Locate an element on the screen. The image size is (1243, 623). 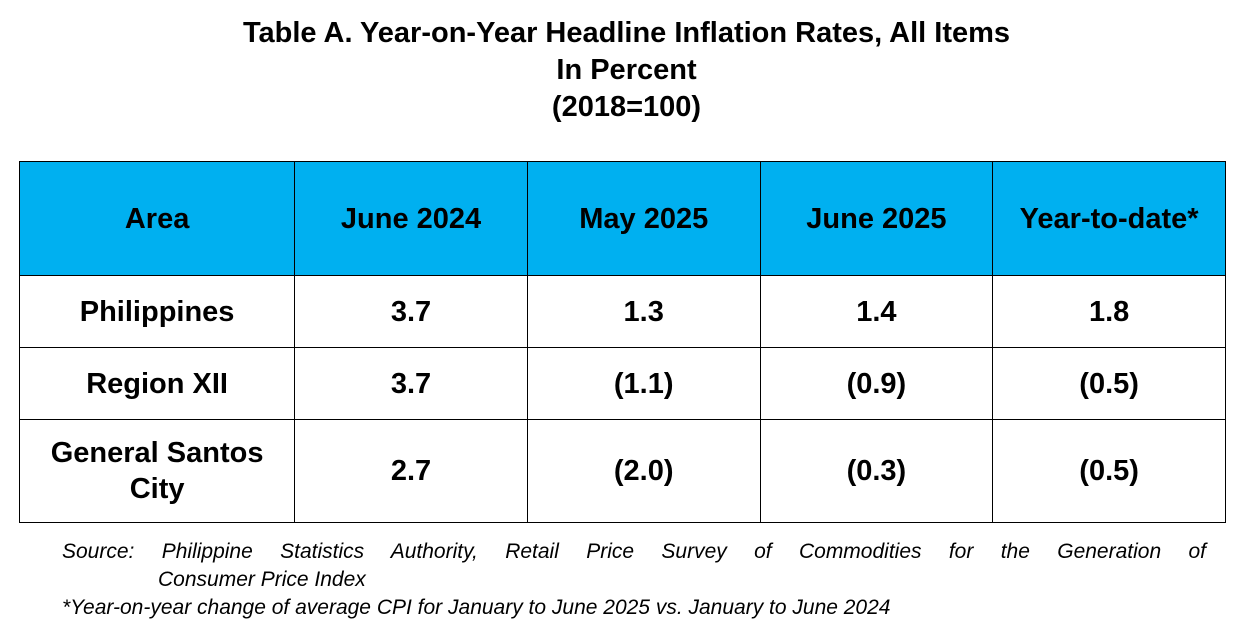
value-cell: (0.3) is located at coordinates (876, 471).